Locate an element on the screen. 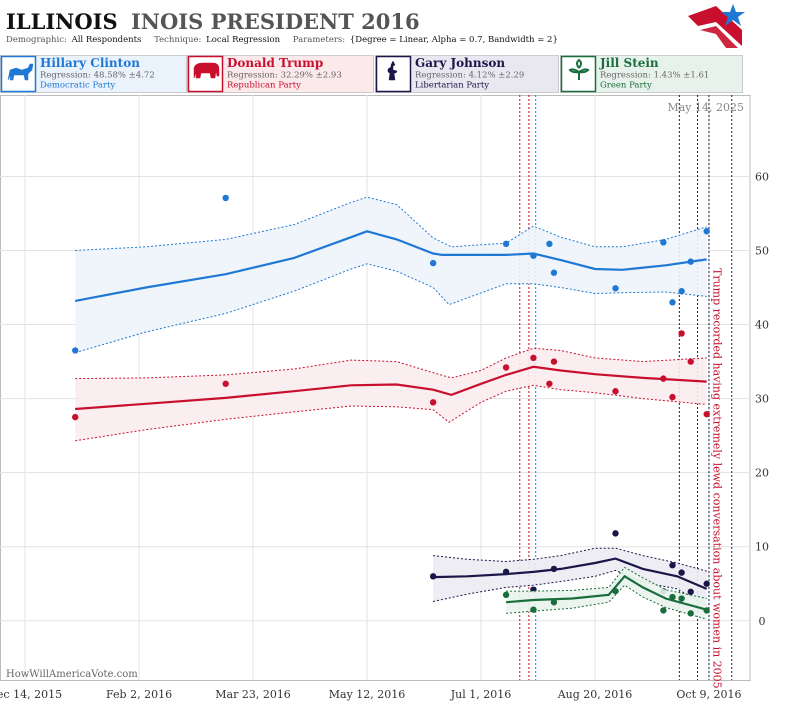  candidate-name: Hillary Clinton is located at coordinates (90, 63).